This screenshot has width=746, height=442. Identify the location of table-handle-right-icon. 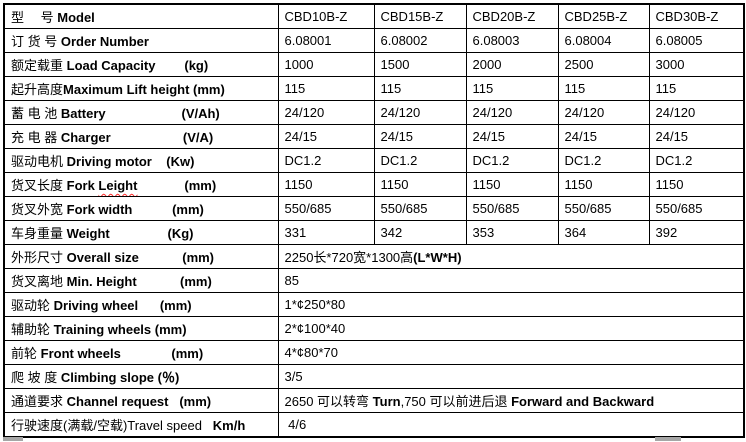
(668, 439).